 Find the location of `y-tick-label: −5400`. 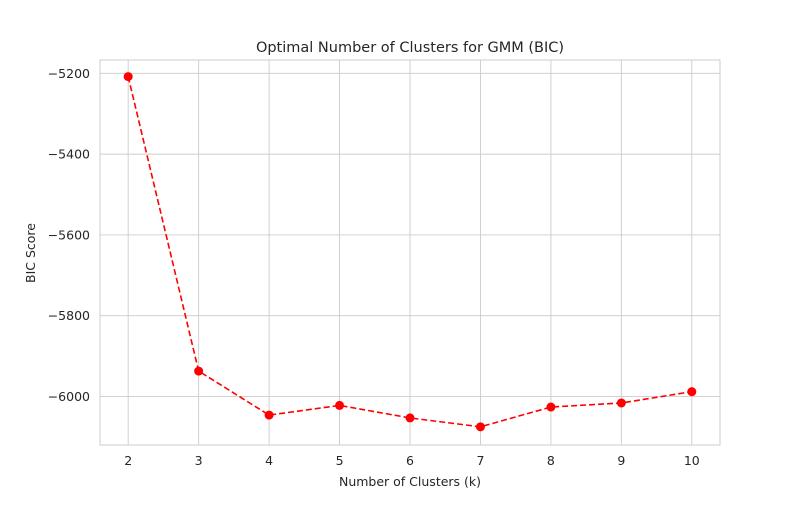

y-tick-label: −5400 is located at coordinates (69, 154).